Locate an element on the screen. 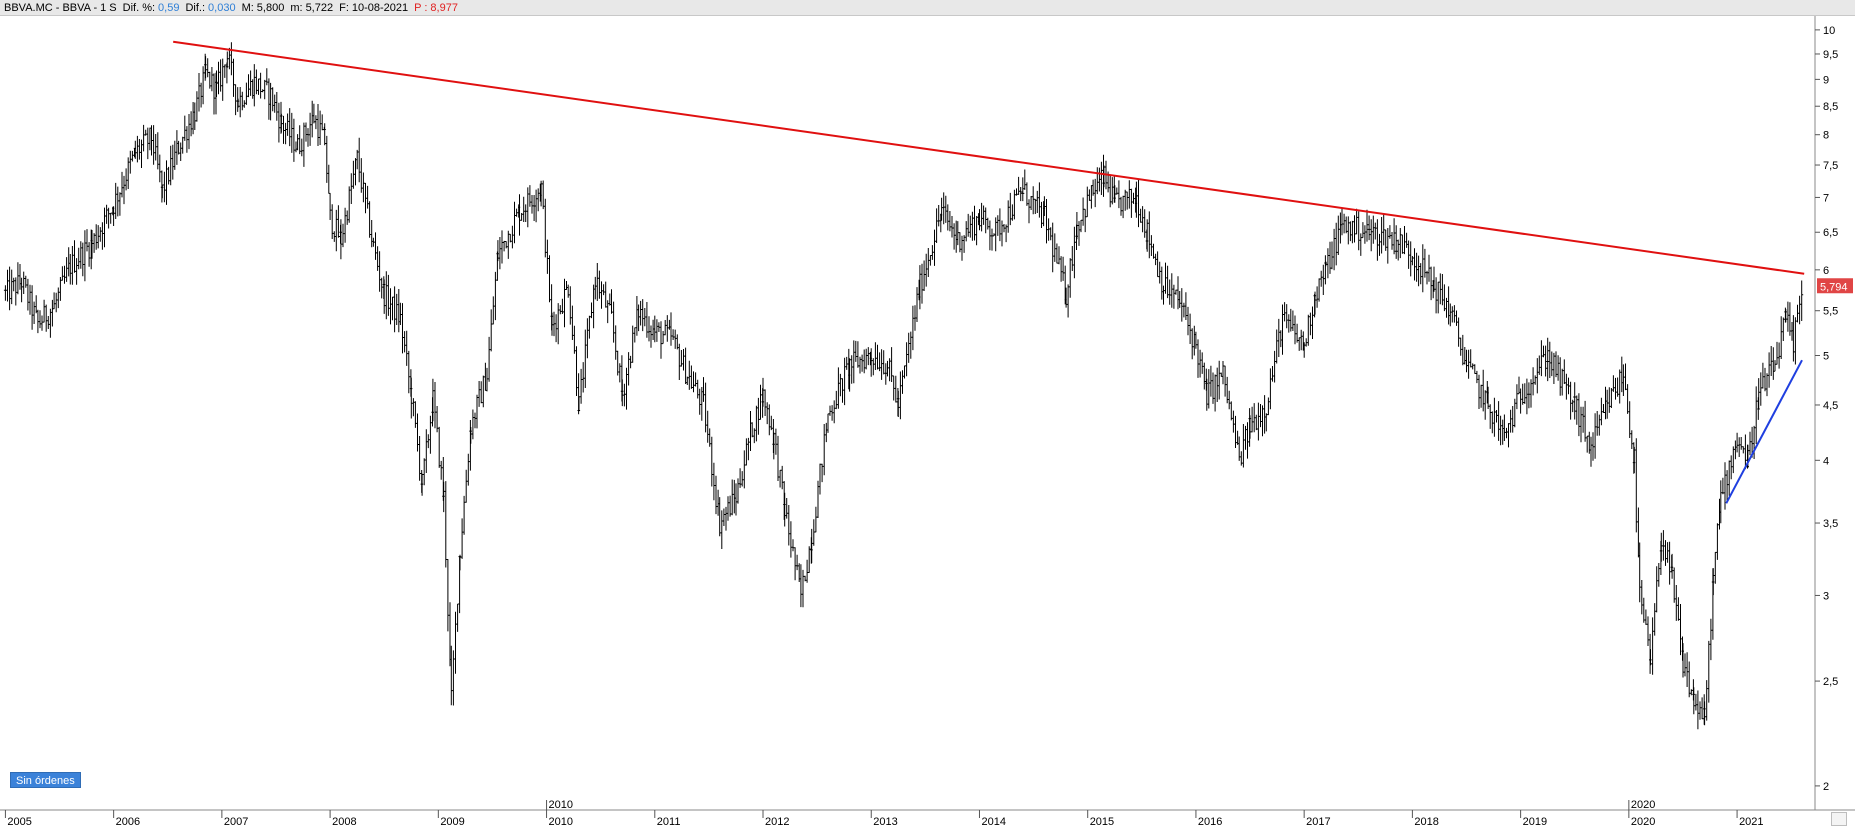 The height and width of the screenshot is (830, 1855). y-tick-label: 6 is located at coordinates (1826, 271).